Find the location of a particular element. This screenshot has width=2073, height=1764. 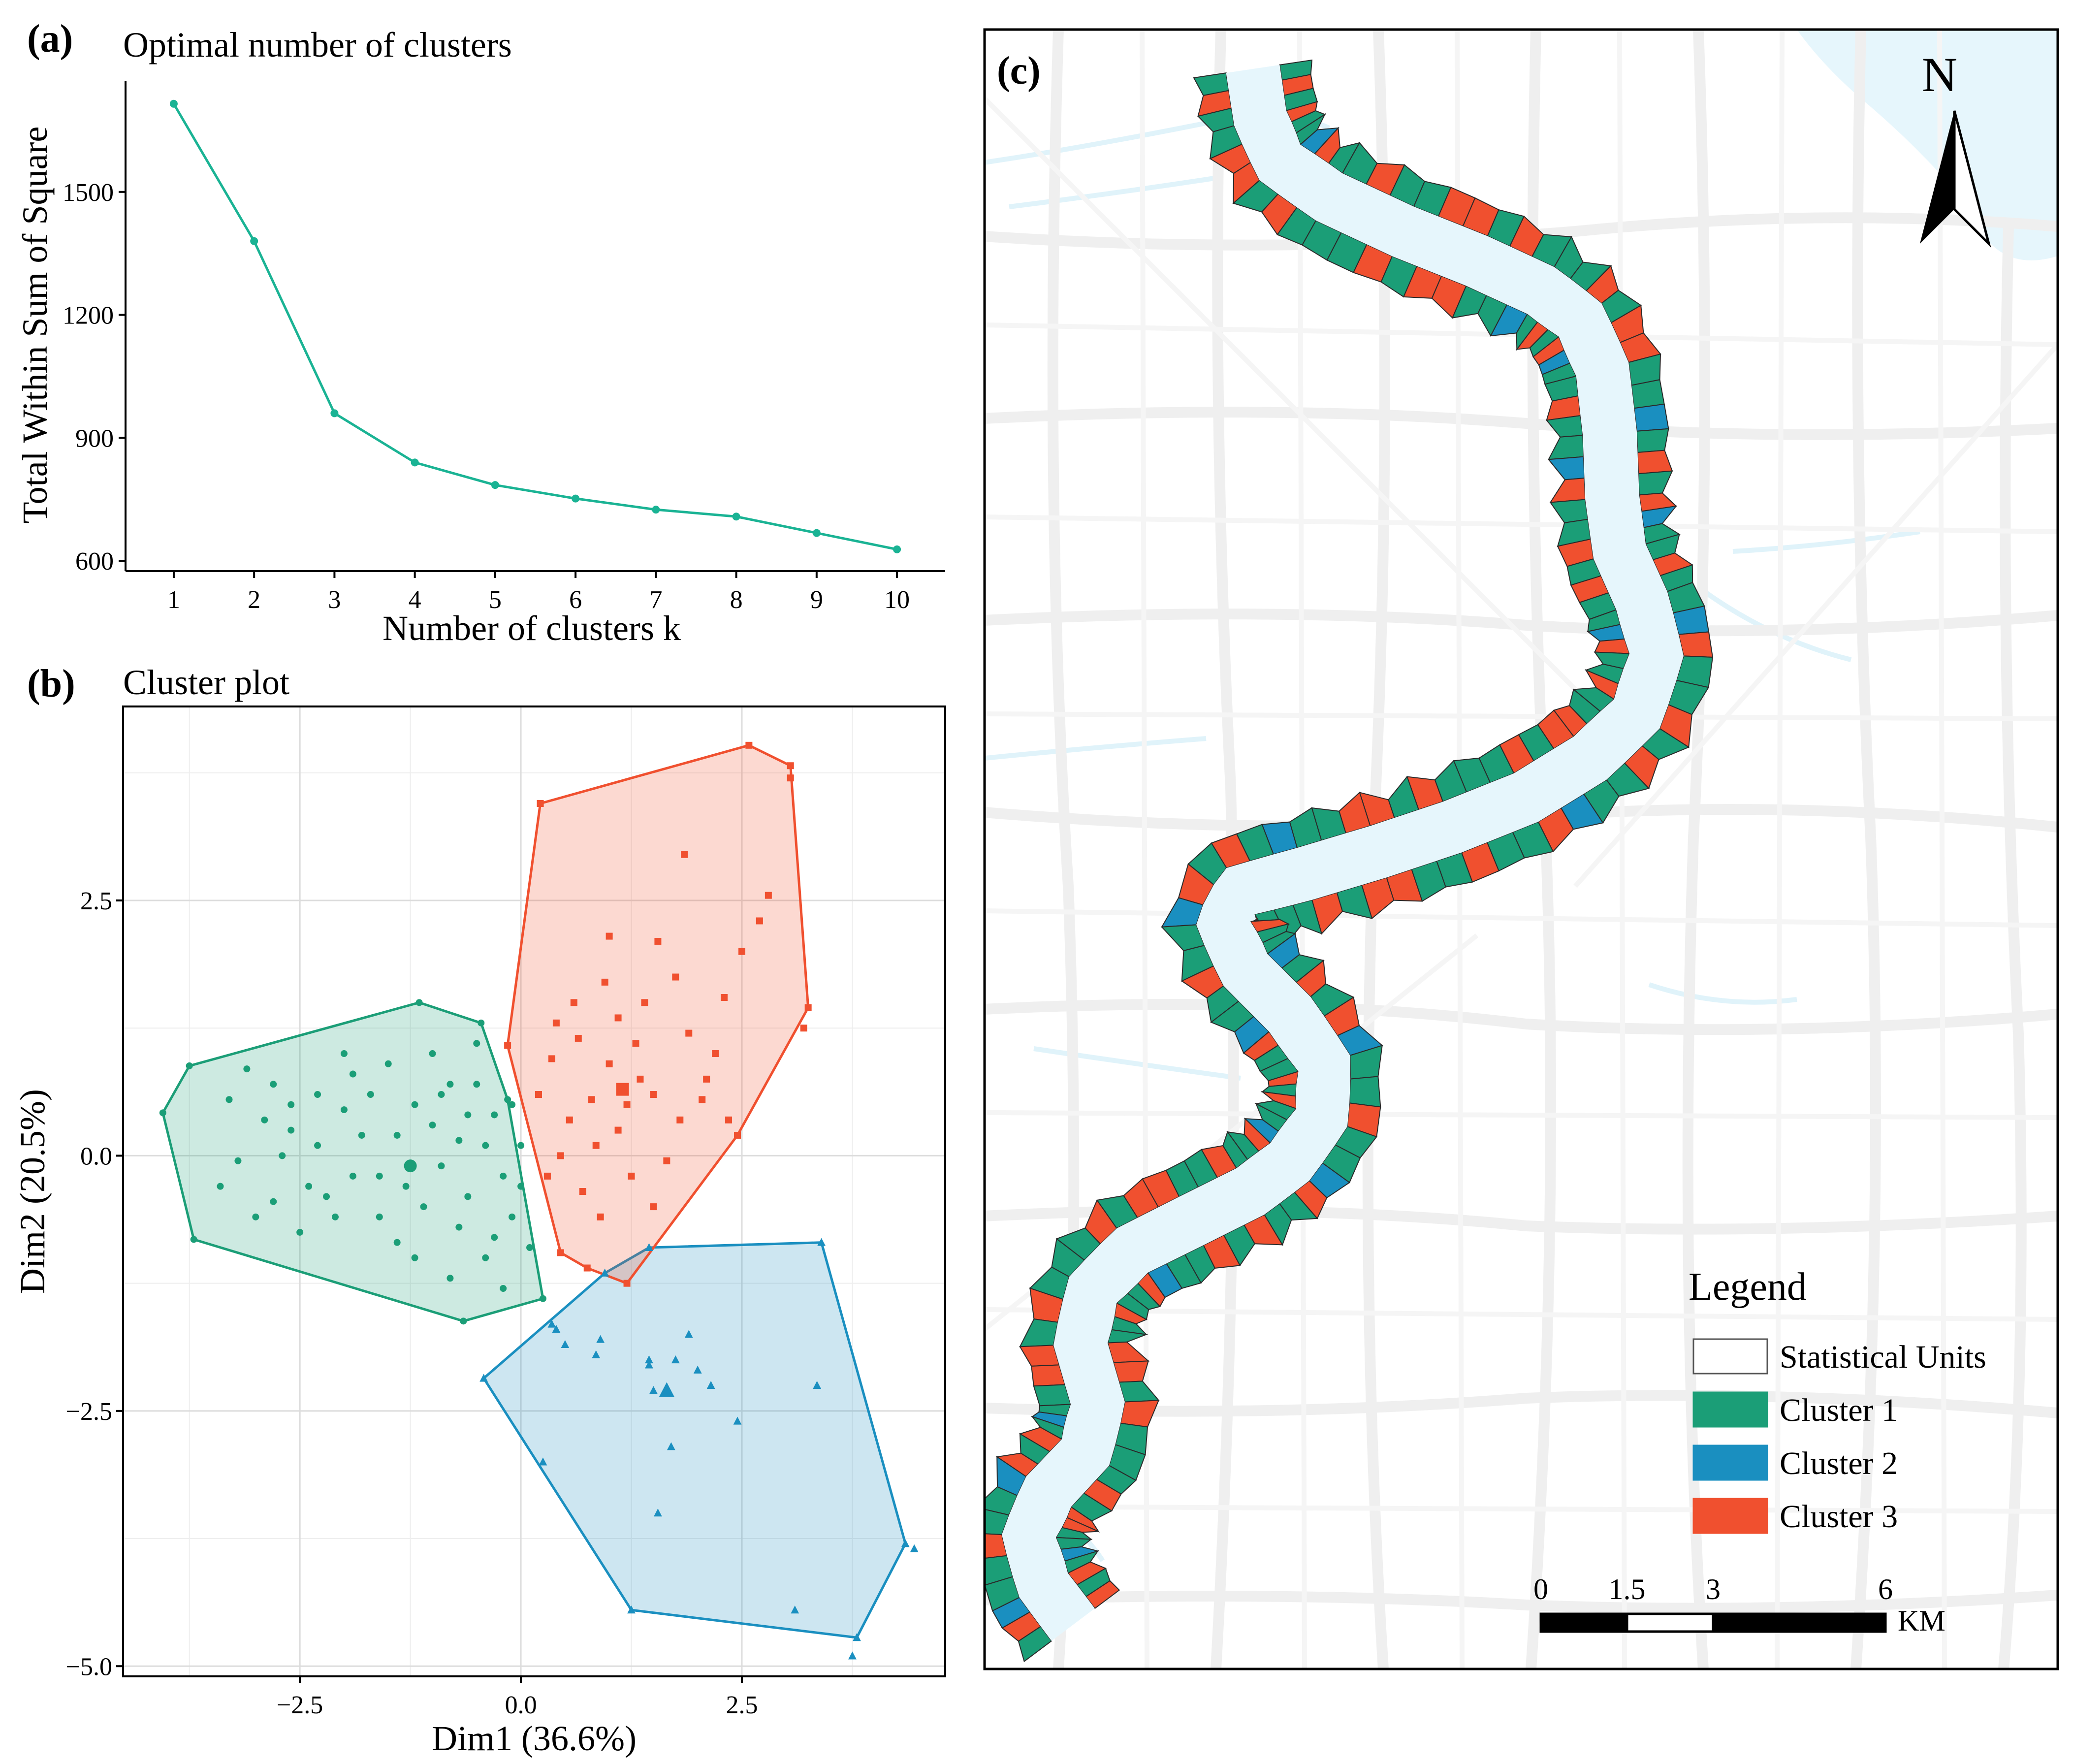

elbow-x-tick-label: 2 is located at coordinates (254, 600).